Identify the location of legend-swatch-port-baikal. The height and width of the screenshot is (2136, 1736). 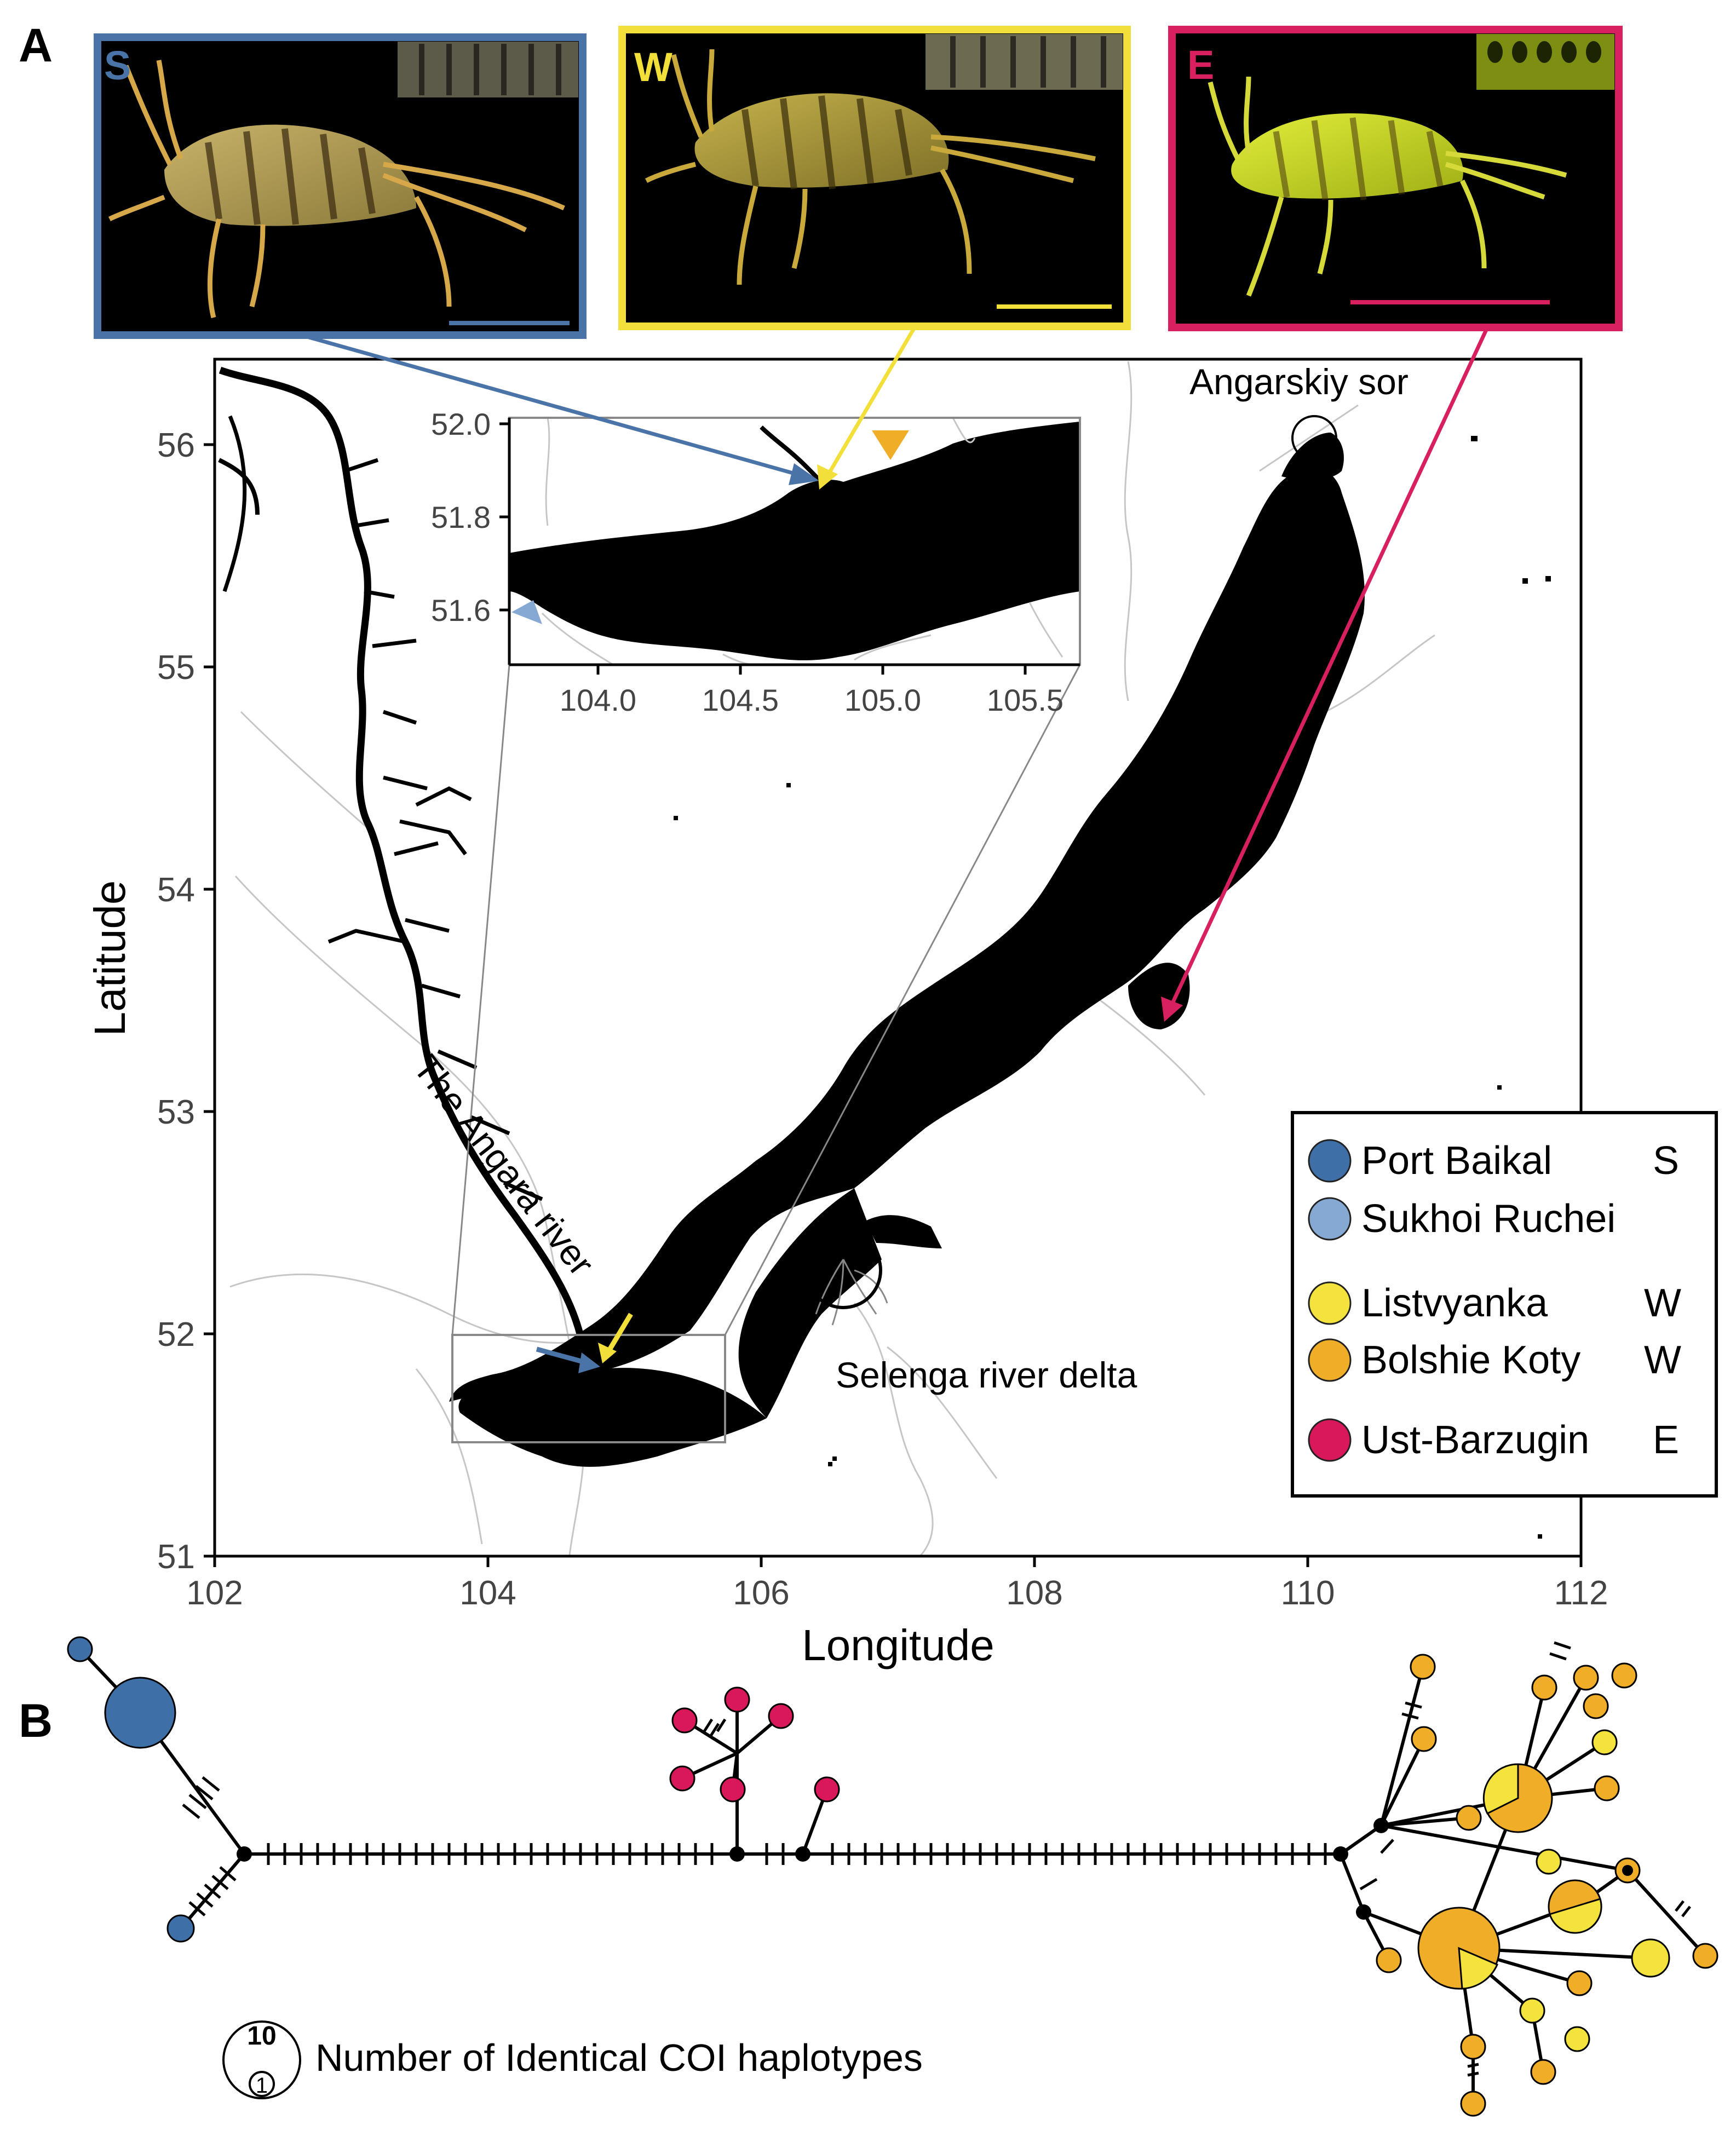
(1330, 1161).